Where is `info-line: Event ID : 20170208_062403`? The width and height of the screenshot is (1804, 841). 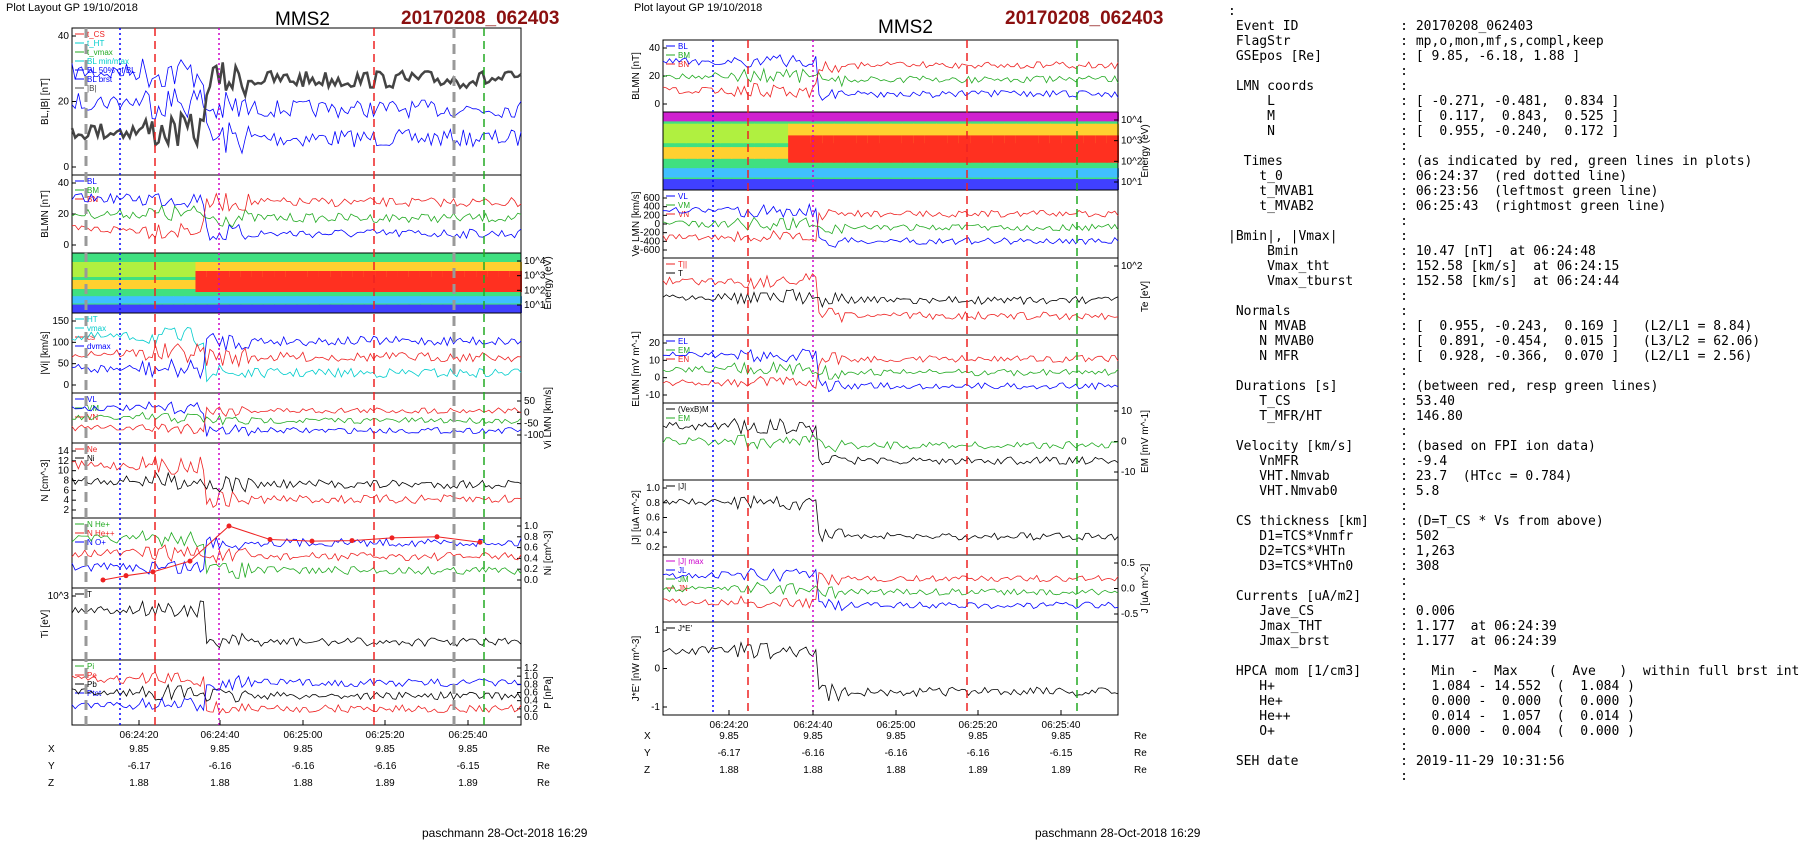 info-line: Event ID : 20170208_062403 is located at coordinates (1381, 26).